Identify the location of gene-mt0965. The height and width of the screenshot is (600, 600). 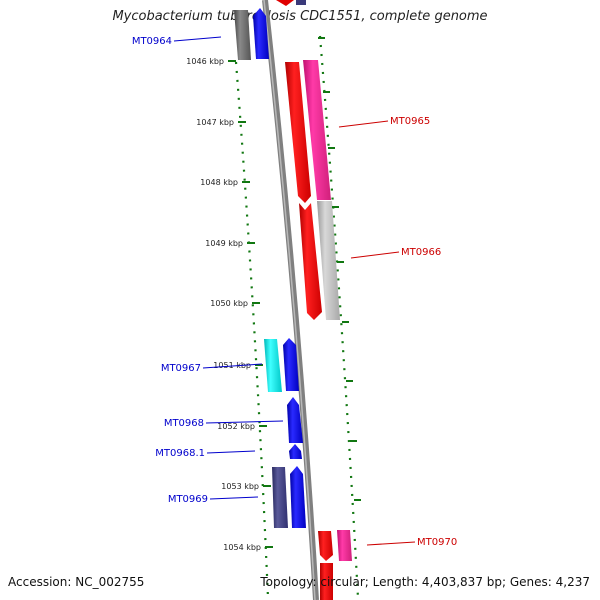
(317, 130).